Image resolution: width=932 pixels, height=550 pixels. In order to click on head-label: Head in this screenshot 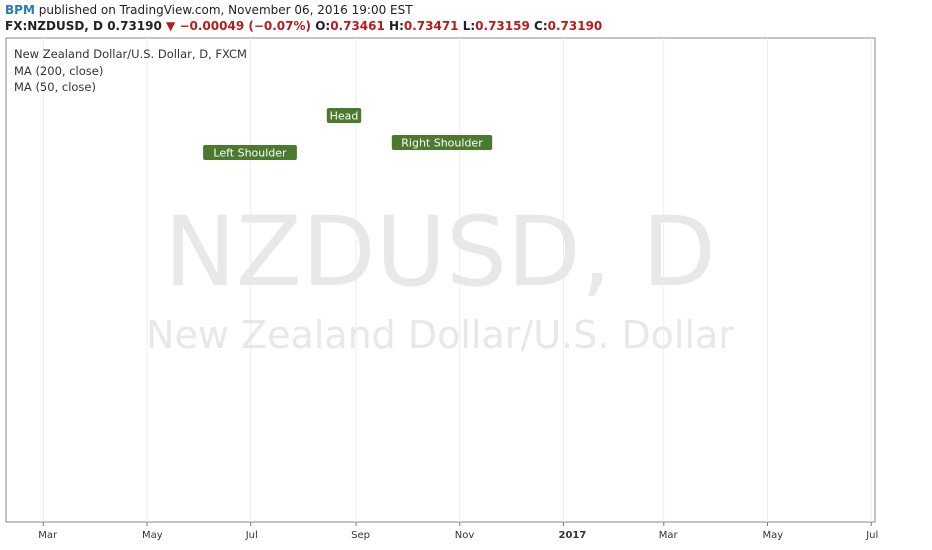, I will do `click(344, 115)`.